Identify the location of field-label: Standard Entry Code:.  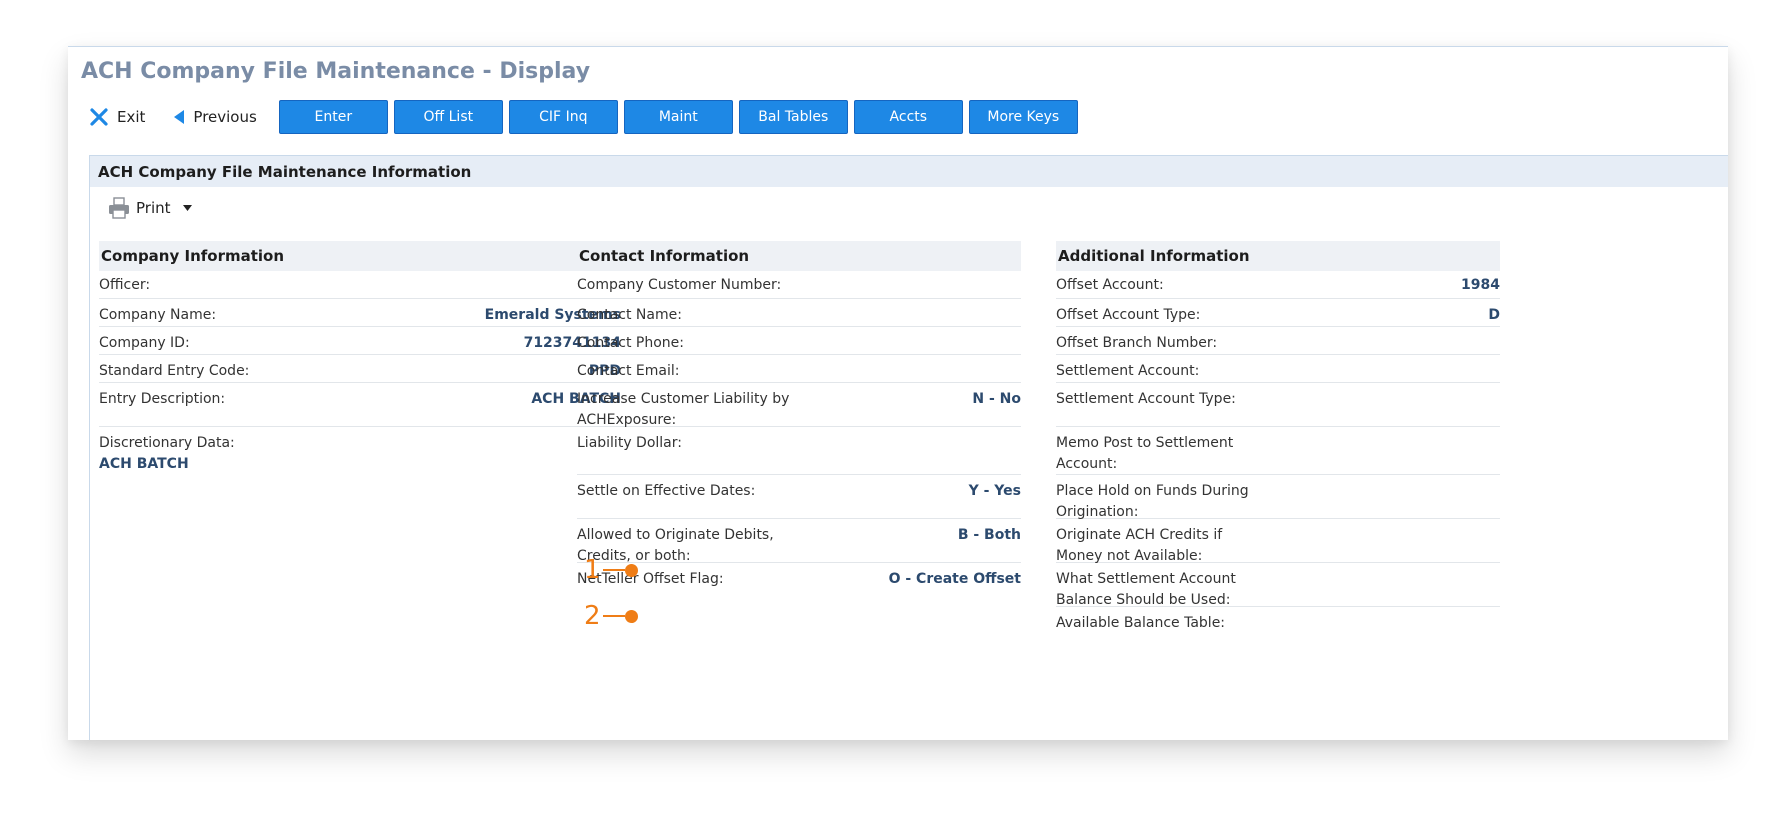
(174, 371).